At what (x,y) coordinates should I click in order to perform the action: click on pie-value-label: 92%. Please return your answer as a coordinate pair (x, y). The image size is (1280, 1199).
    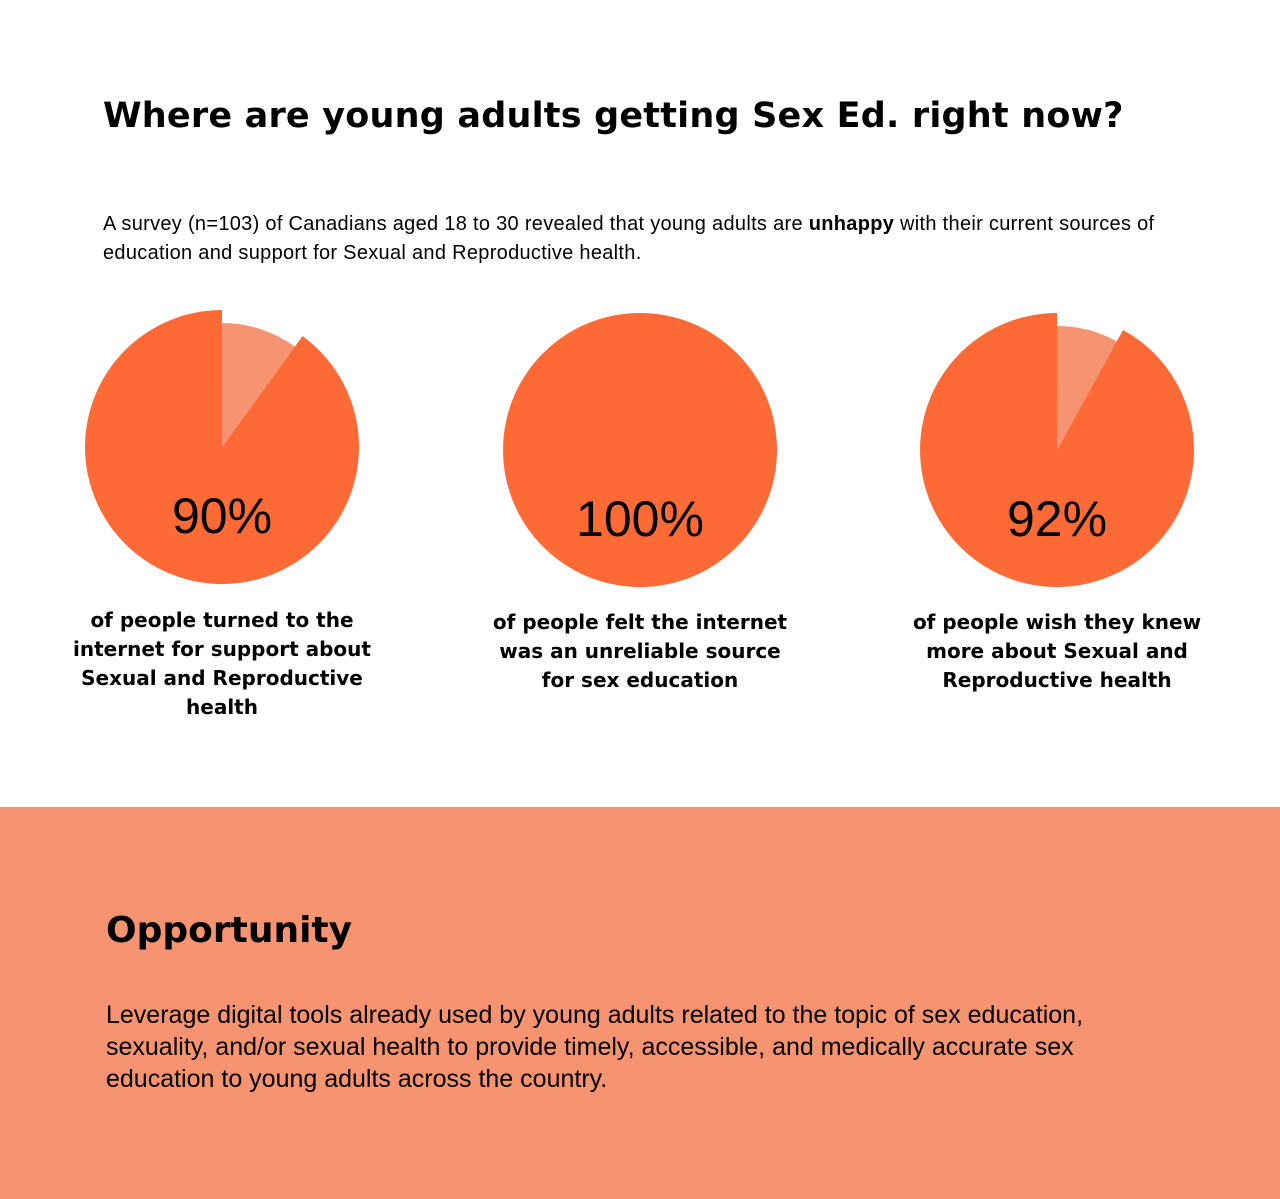
    Looking at the image, I should click on (1057, 519).